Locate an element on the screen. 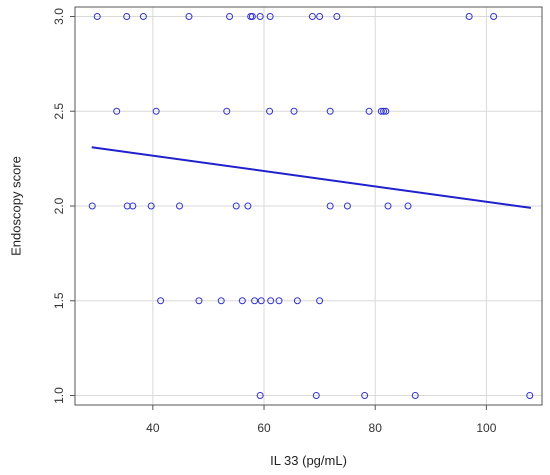 The height and width of the screenshot is (475, 550). x-tick-label: 100 is located at coordinates (486, 428).